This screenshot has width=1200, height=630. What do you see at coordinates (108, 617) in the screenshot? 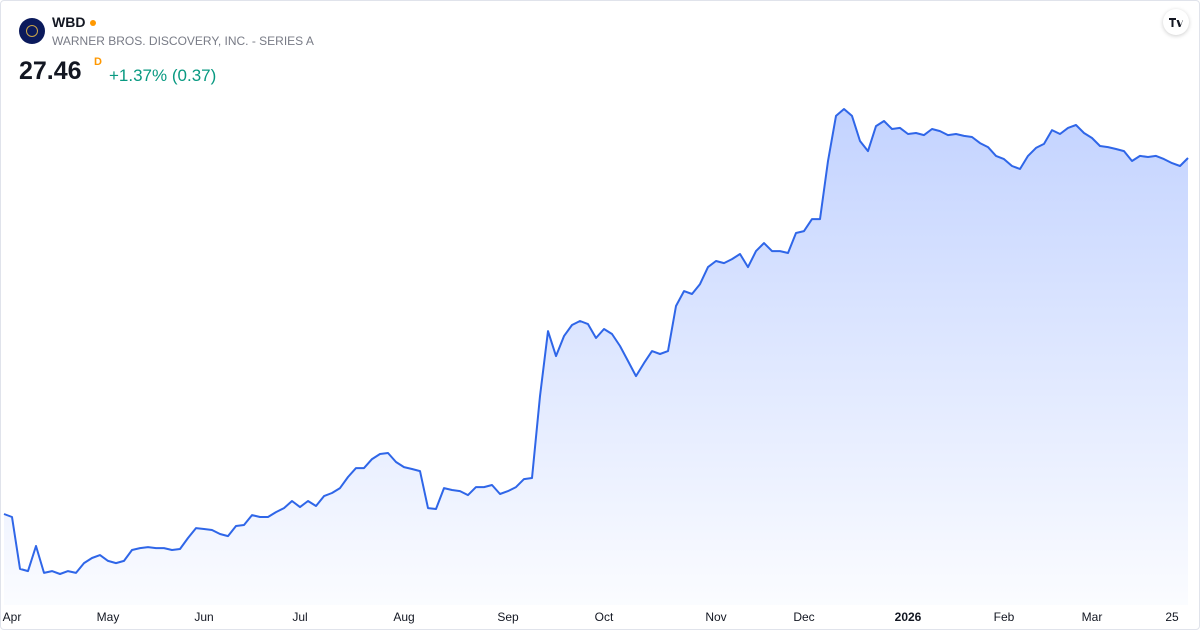
I see `x-tick-label: May` at bounding box center [108, 617].